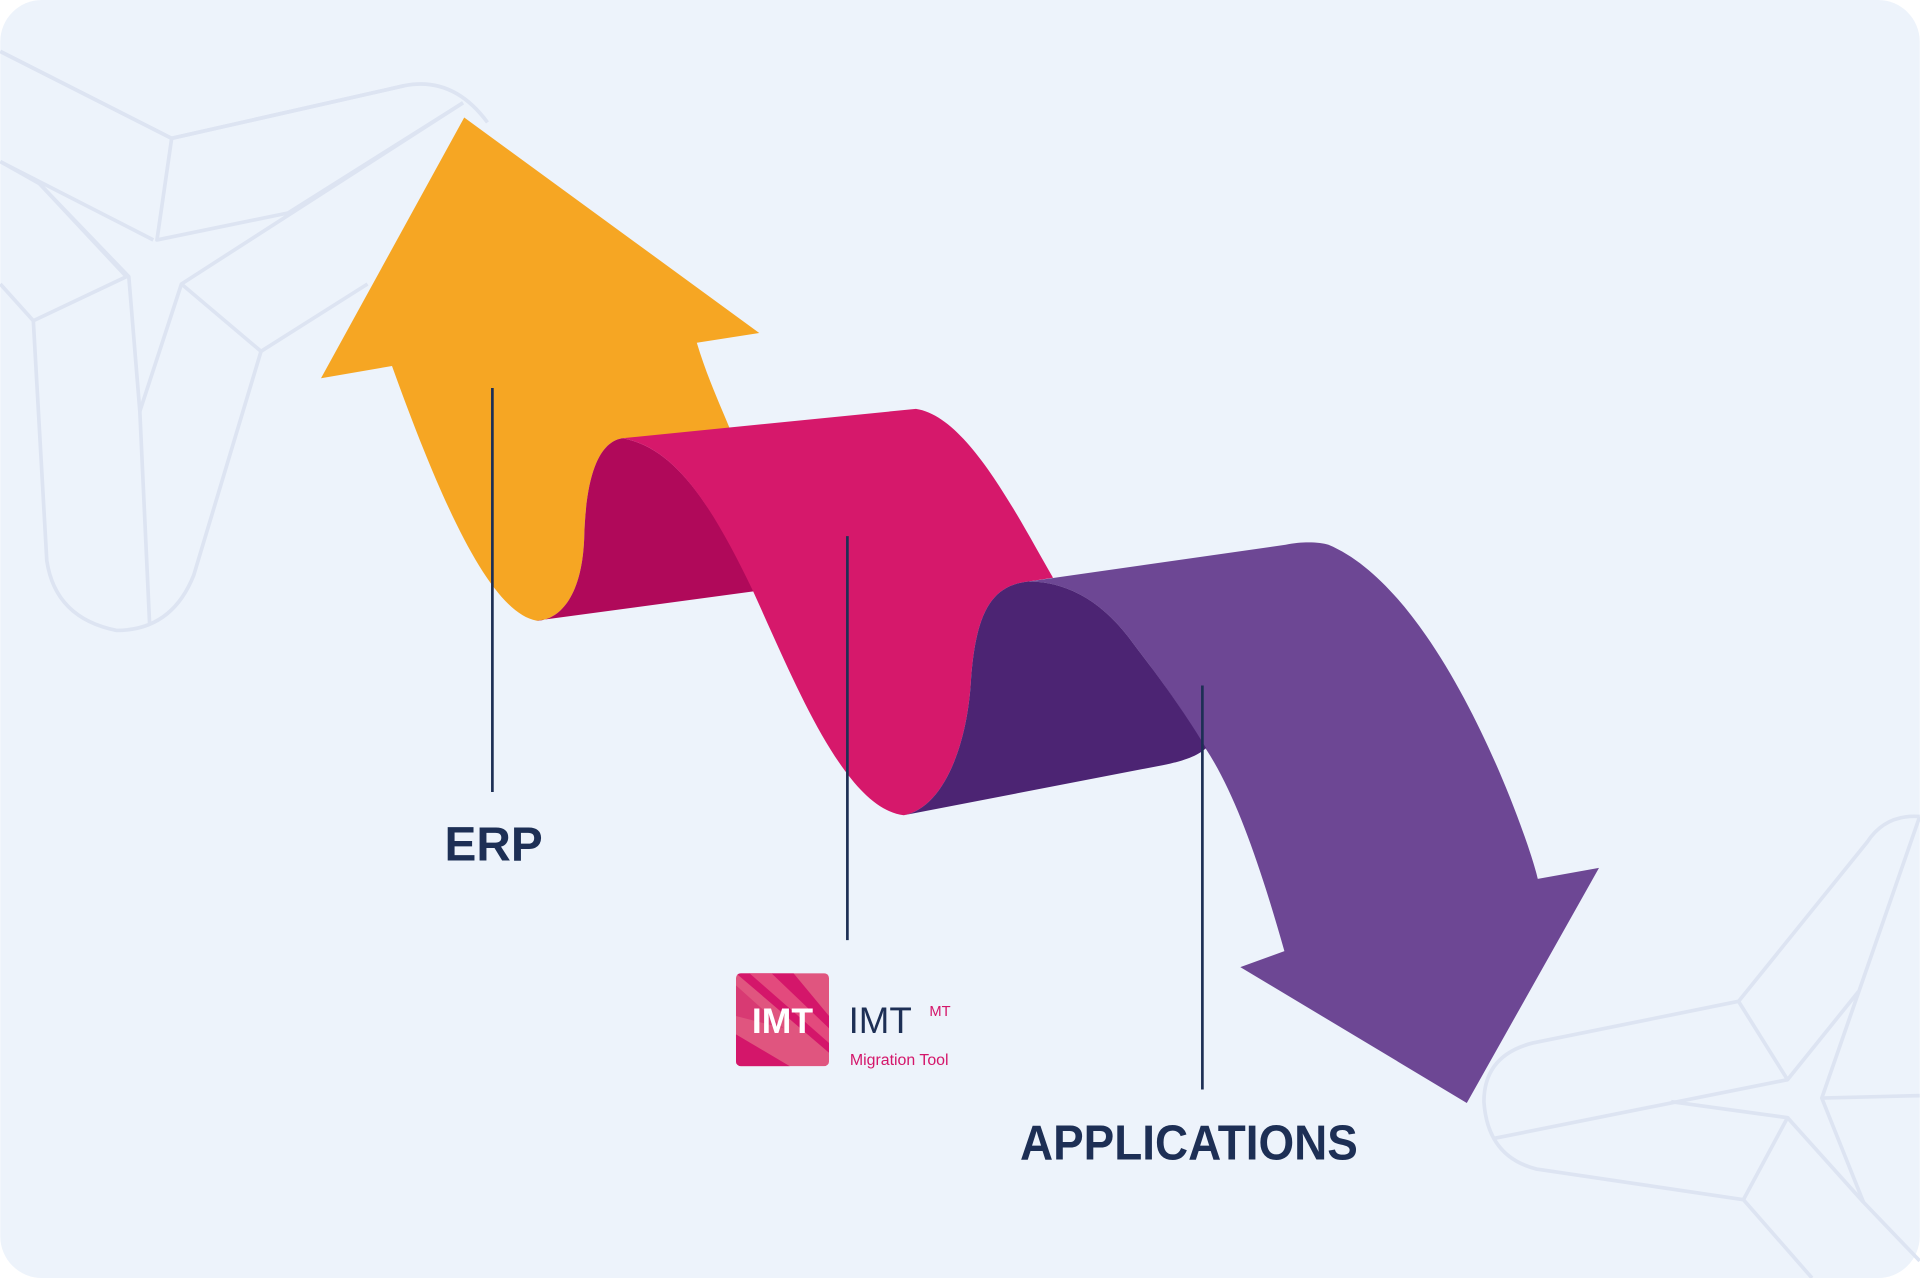 The height and width of the screenshot is (1278, 1920). What do you see at coordinates (1313, 822) in the screenshot?
I see `applications-arrow` at bounding box center [1313, 822].